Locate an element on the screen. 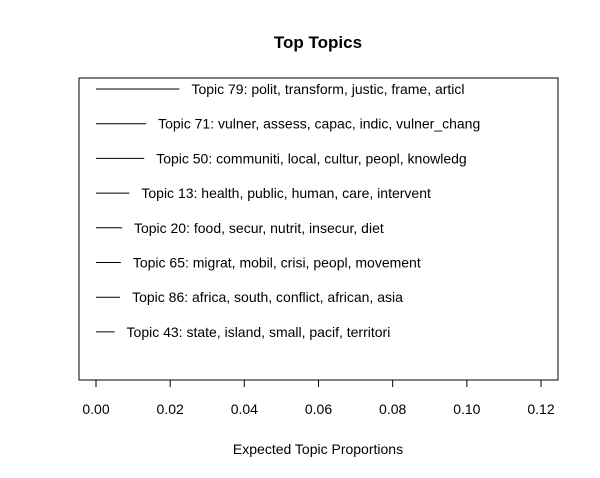  x-axis-label: Expected Topic Proportions is located at coordinates (318, 449).